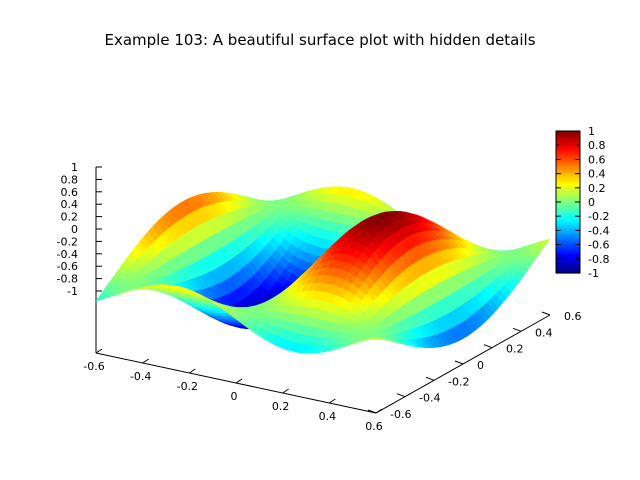  What do you see at coordinates (597, 174) in the screenshot?
I see `colorbar-tick-label: 0.4` at bounding box center [597, 174].